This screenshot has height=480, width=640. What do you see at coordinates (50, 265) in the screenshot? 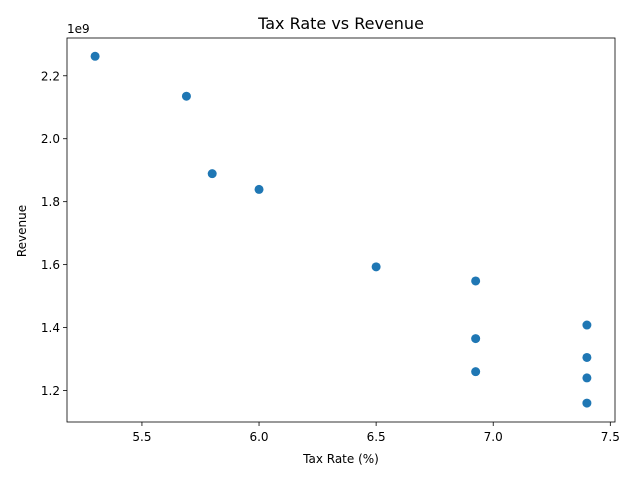
I see `y-tick-label: 1.6` at bounding box center [50, 265].